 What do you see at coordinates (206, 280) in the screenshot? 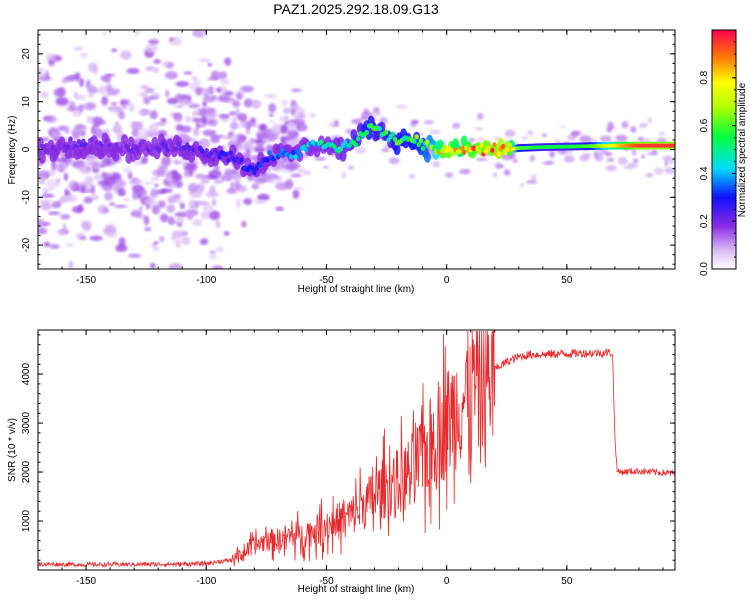
I see `x-tick-label: -100` at bounding box center [206, 280].